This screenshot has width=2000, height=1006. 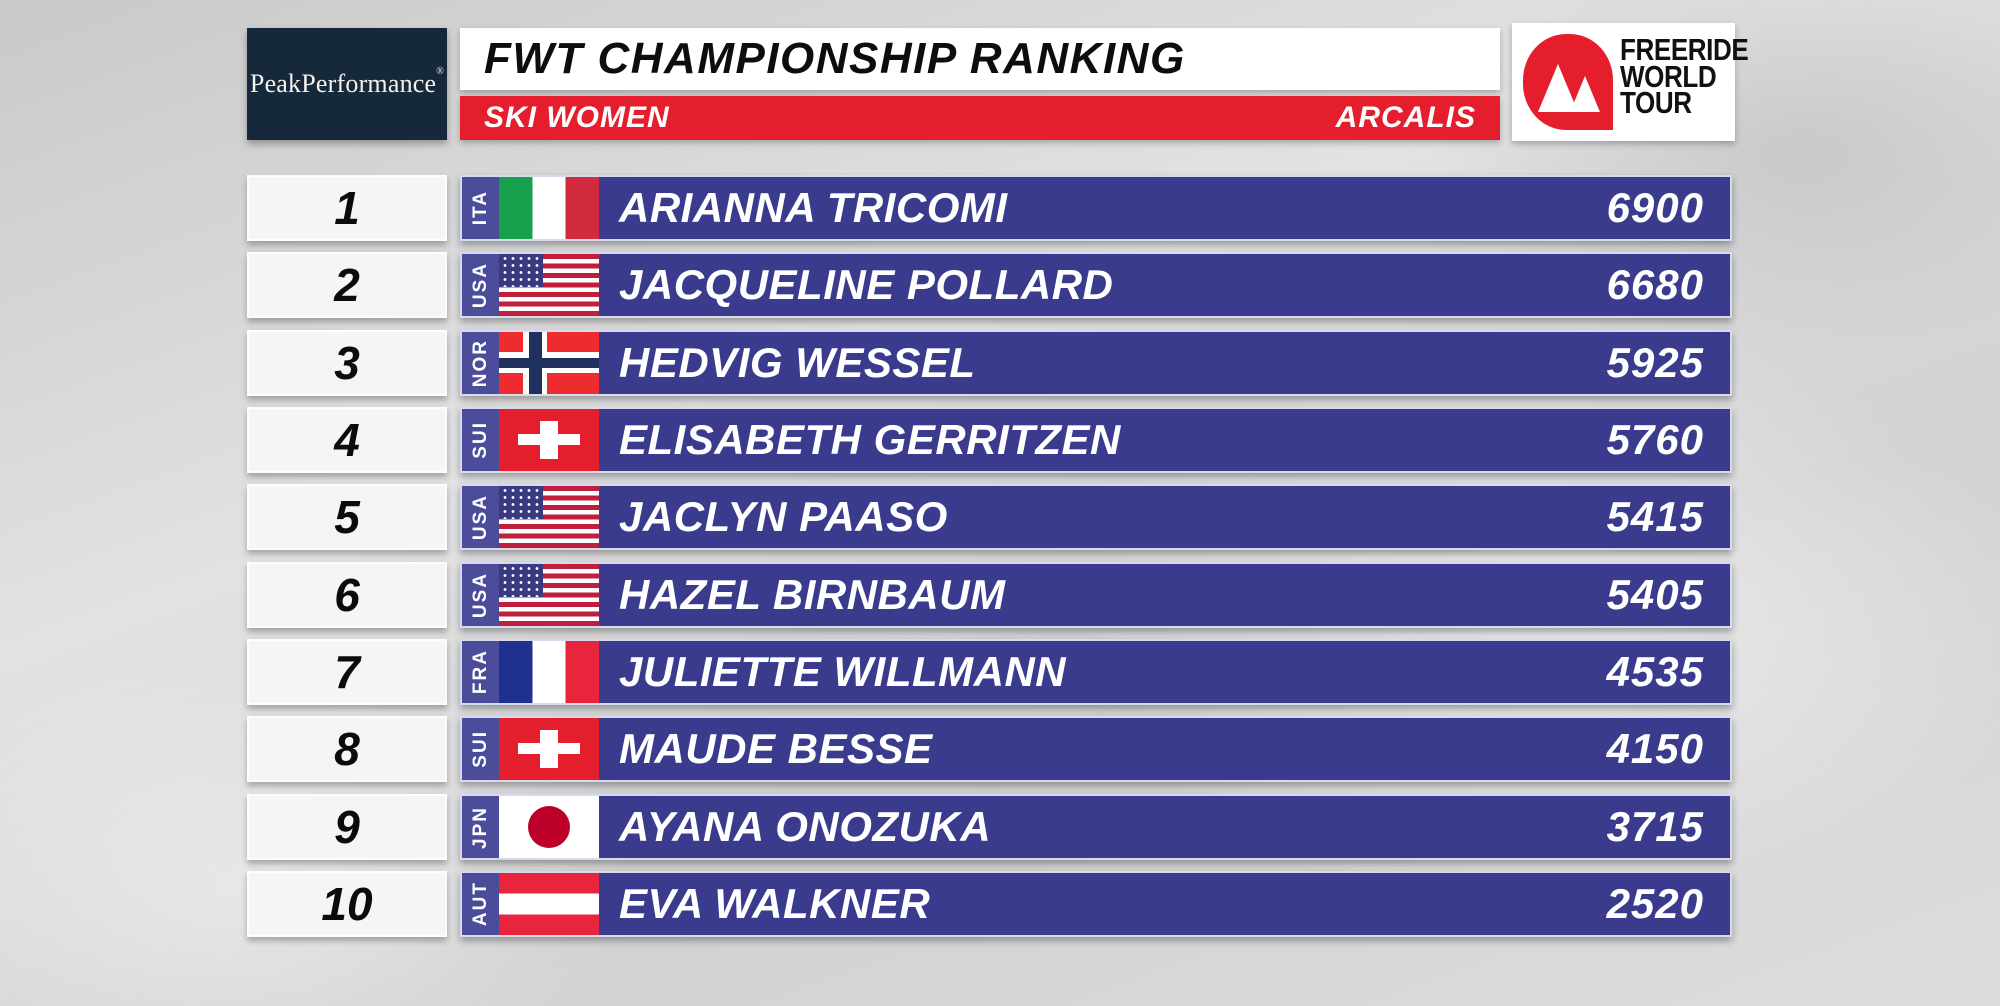 What do you see at coordinates (1096, 595) in the screenshot?
I see `athlete-bar: USA HAZEL BIRNBAUM 5405` at bounding box center [1096, 595].